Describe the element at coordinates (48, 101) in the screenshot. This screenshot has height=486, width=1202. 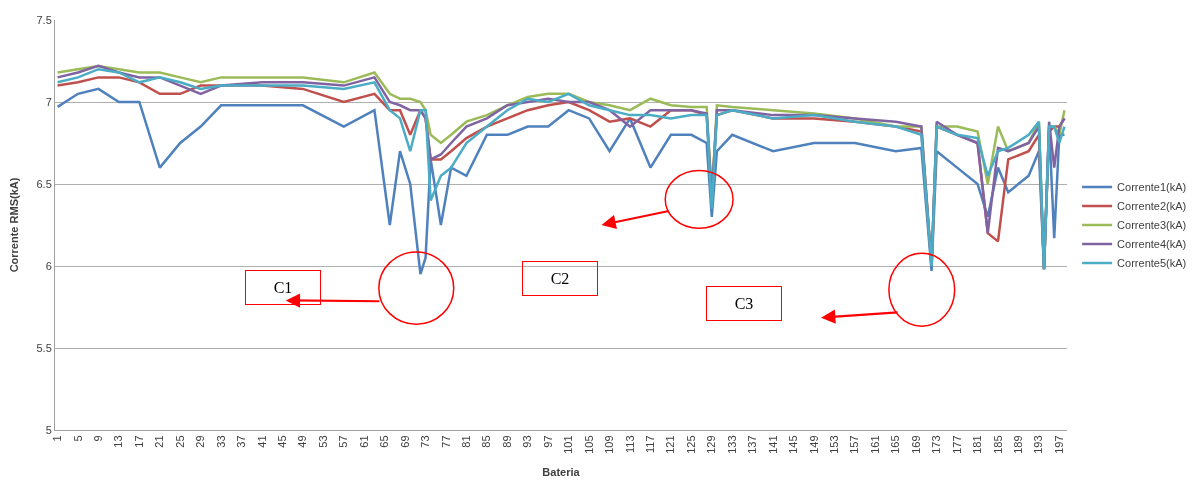
I see `y-tick-label: 7` at that location.